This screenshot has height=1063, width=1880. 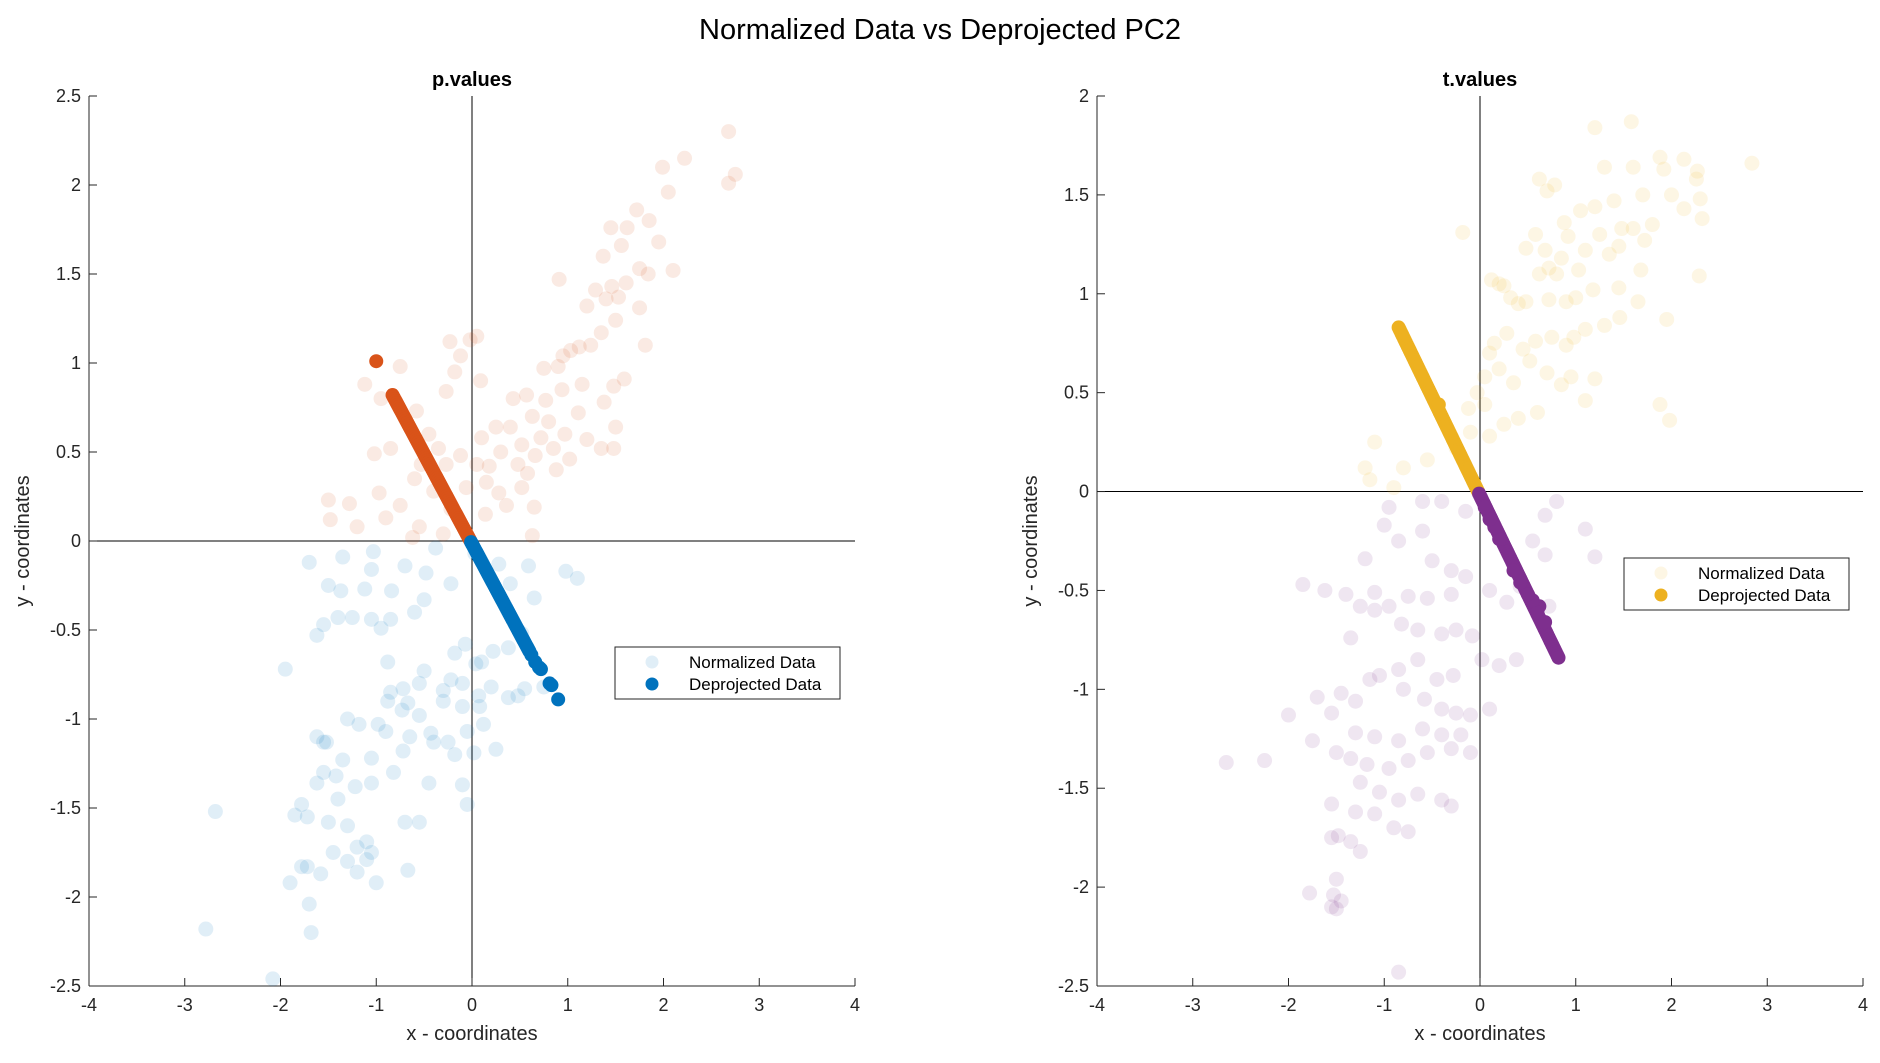 What do you see at coordinates (1081, 689) in the screenshot?
I see `y-tick-label: -1` at bounding box center [1081, 689].